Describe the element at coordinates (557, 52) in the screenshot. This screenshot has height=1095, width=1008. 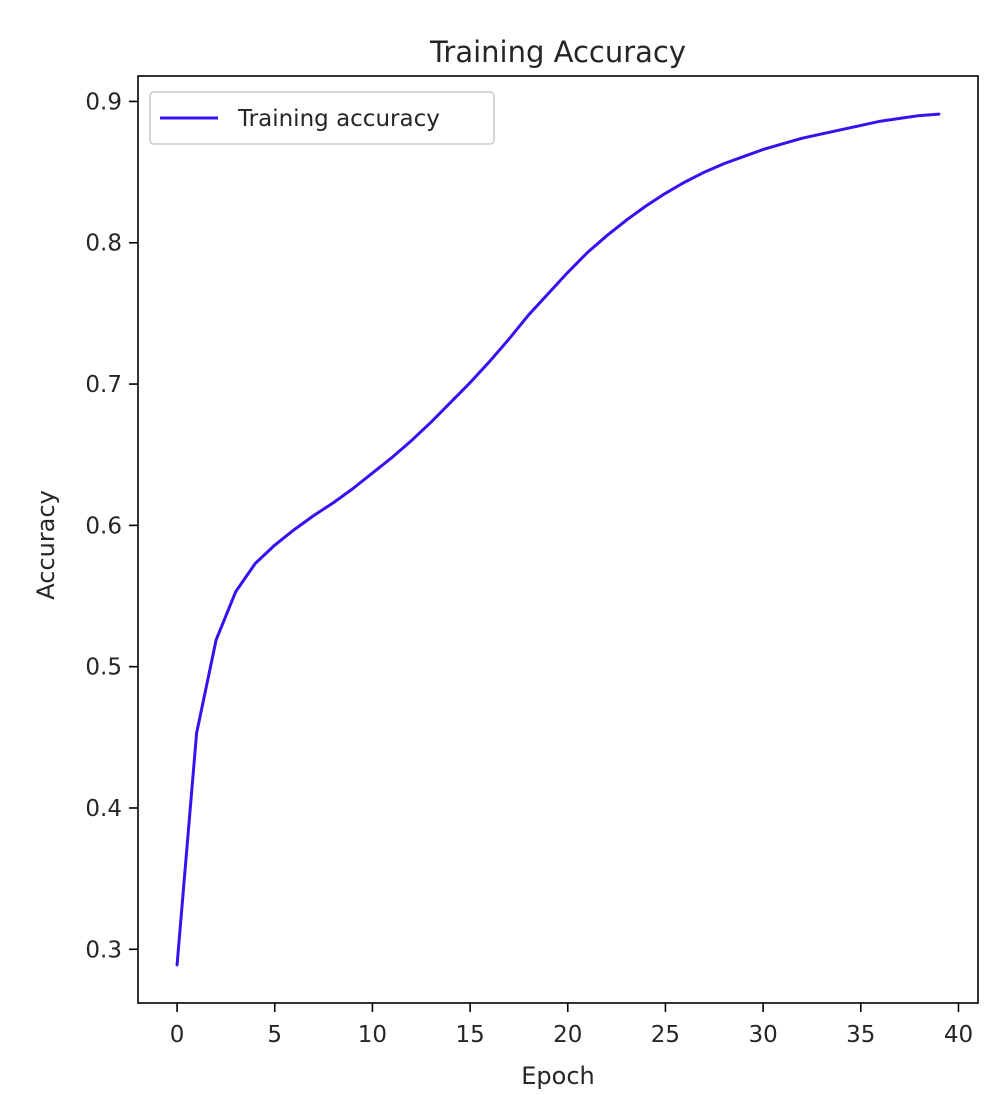
I see `chart-title: Training Accuracy` at that location.